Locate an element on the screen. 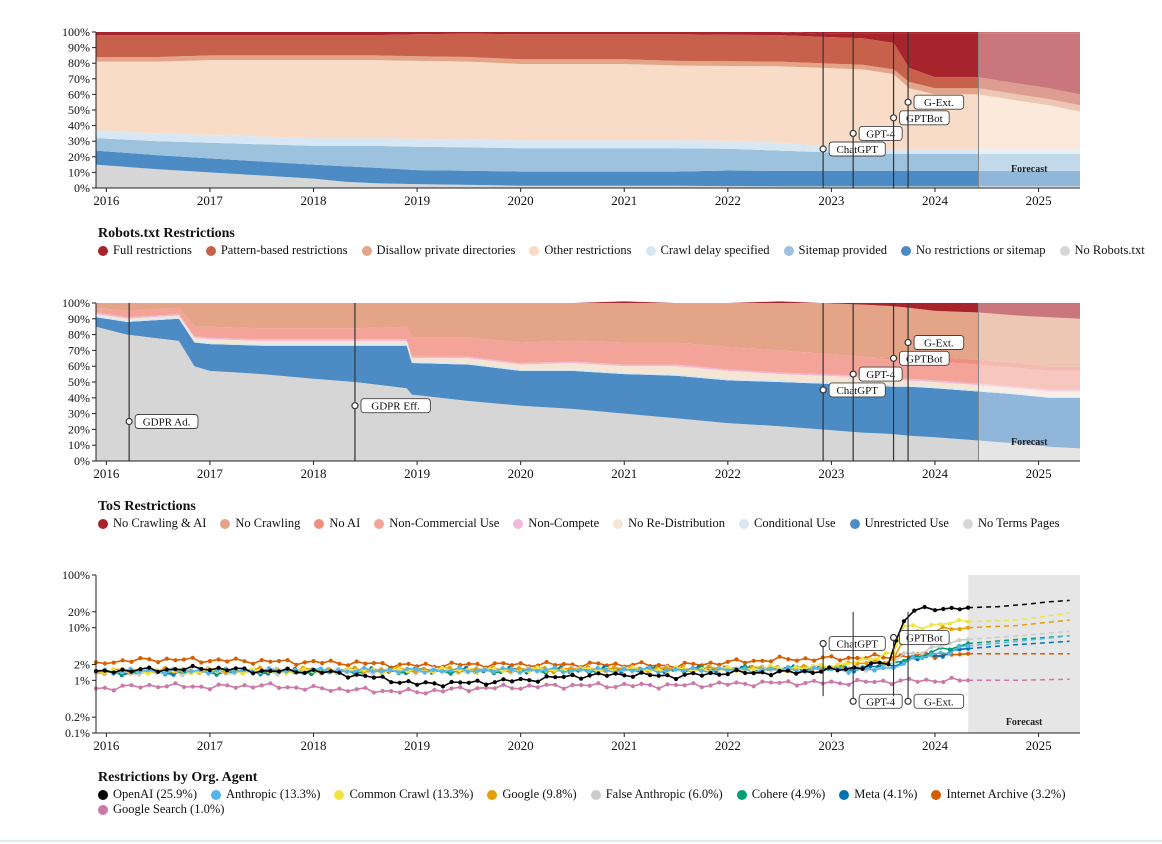 The height and width of the screenshot is (844, 1162). legend-label: Google Search (1.0%) is located at coordinates (169, 809).